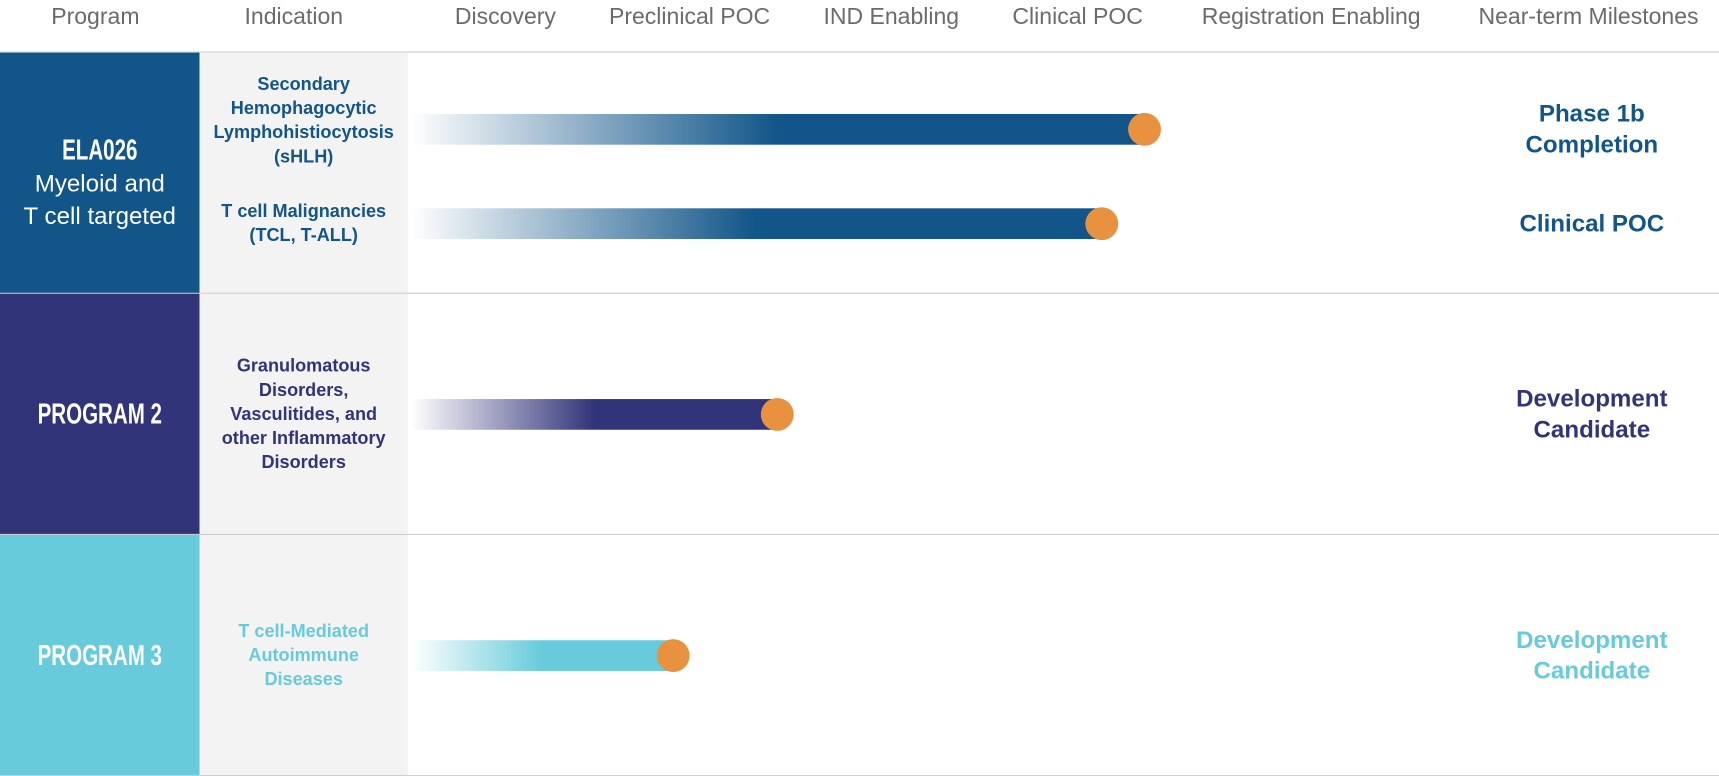  Describe the element at coordinates (303, 390) in the screenshot. I see `indication-line: Disorders,` at that location.